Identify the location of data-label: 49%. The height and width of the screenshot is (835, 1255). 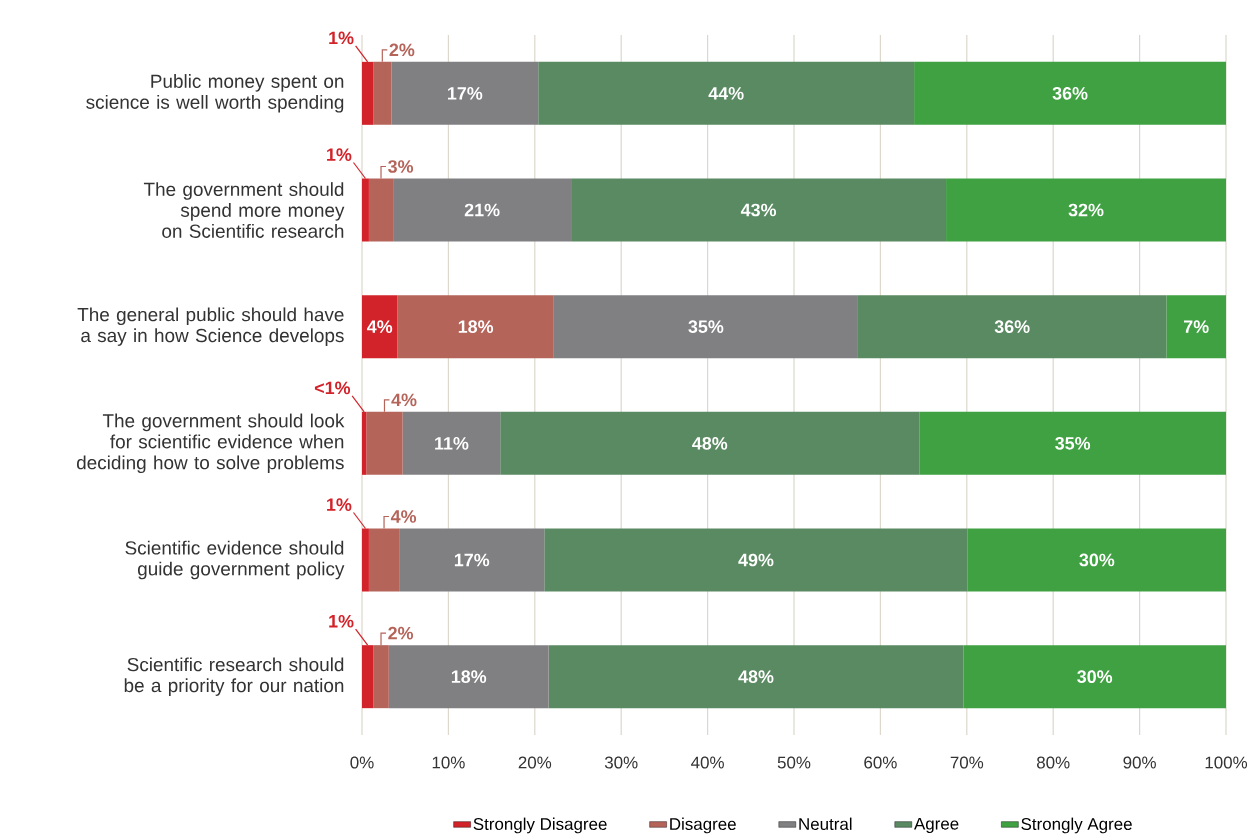
(756, 560).